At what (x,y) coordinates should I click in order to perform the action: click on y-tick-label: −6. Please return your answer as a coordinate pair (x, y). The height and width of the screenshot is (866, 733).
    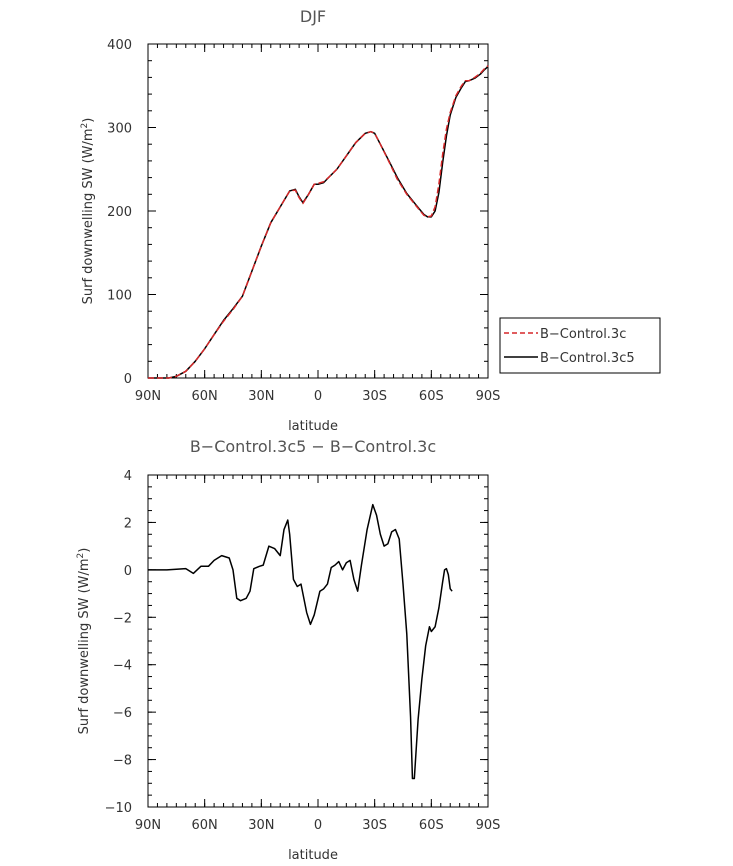
    Looking at the image, I should click on (122, 713).